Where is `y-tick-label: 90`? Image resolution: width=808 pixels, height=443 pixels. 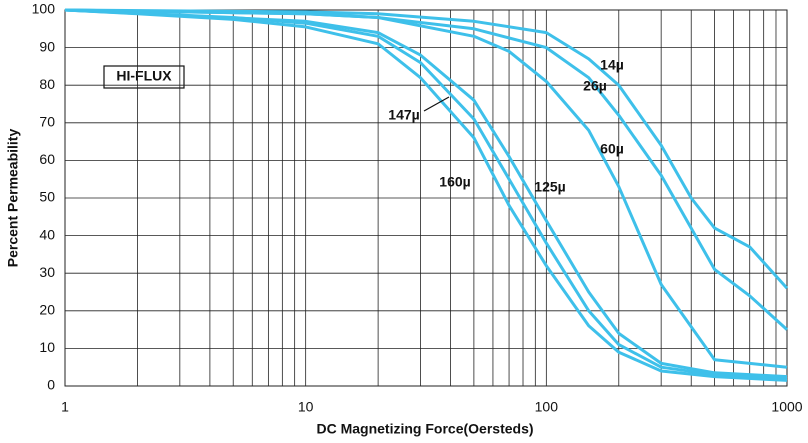
y-tick-label: 90 is located at coordinates (47, 46).